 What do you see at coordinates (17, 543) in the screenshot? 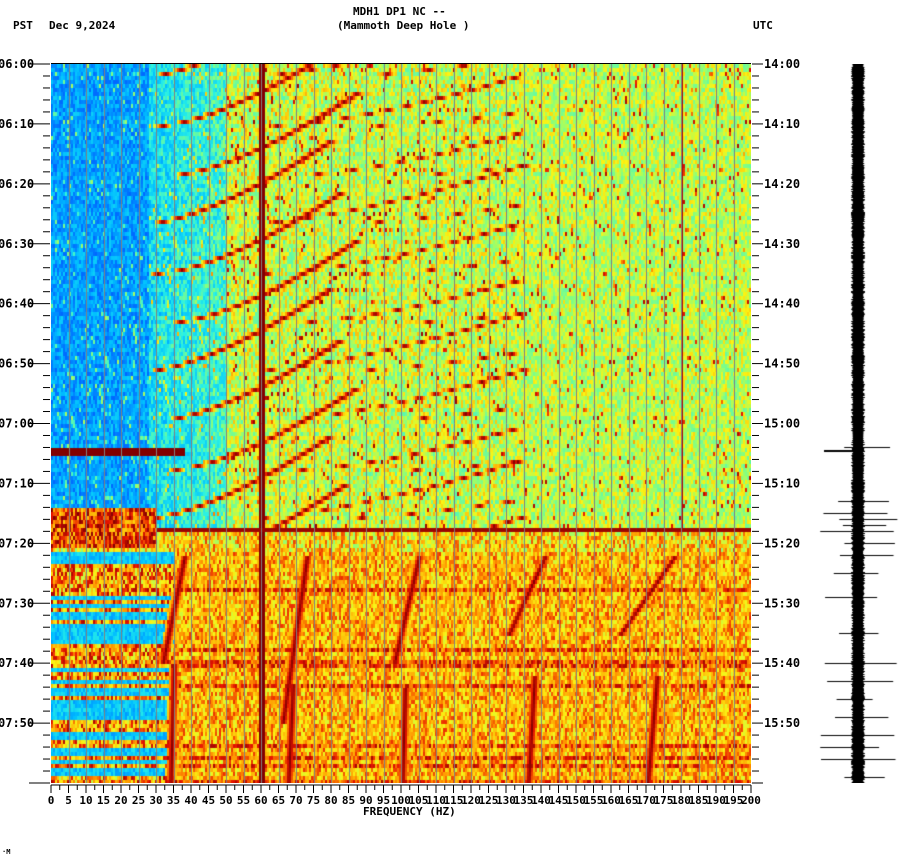
I see `svg-text: 07:20` at bounding box center [17, 543].